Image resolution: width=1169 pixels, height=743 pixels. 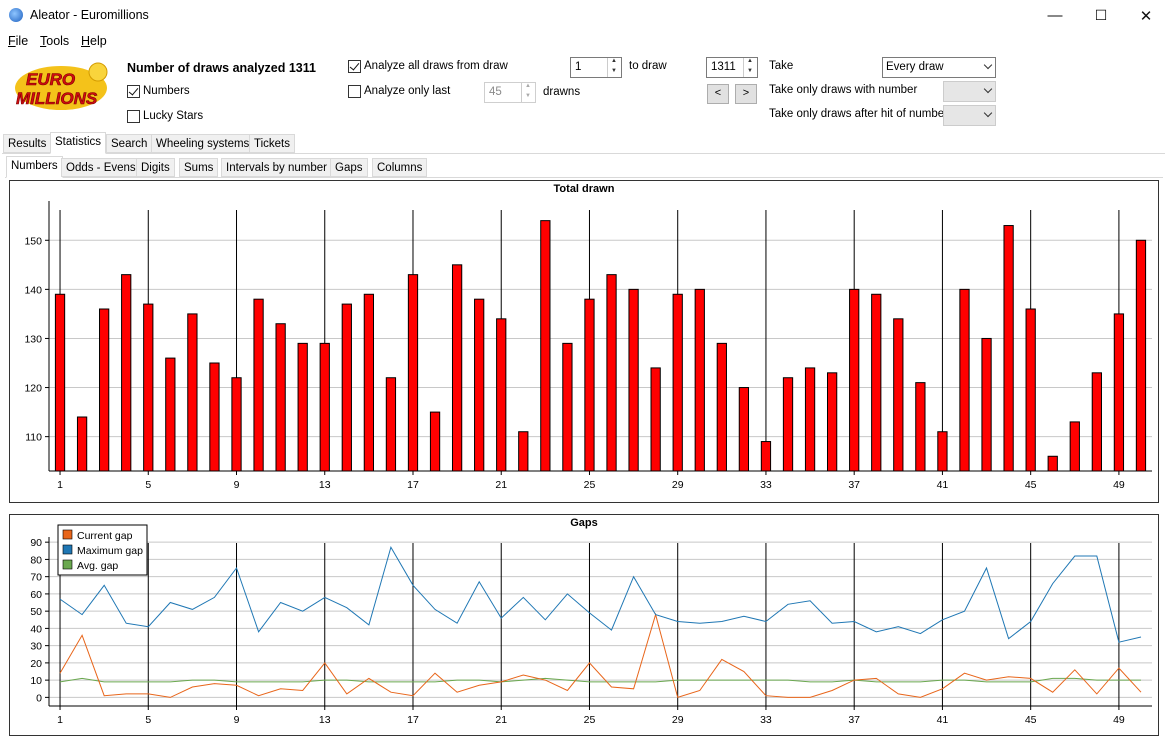 What do you see at coordinates (943, 485) in the screenshot?
I see `x-tick-label: 41` at bounding box center [943, 485].